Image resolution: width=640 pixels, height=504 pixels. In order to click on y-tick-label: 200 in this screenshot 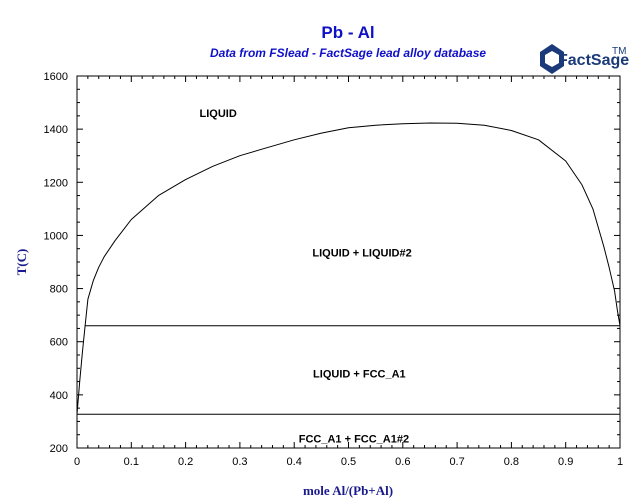, I will do `click(59, 449)`.